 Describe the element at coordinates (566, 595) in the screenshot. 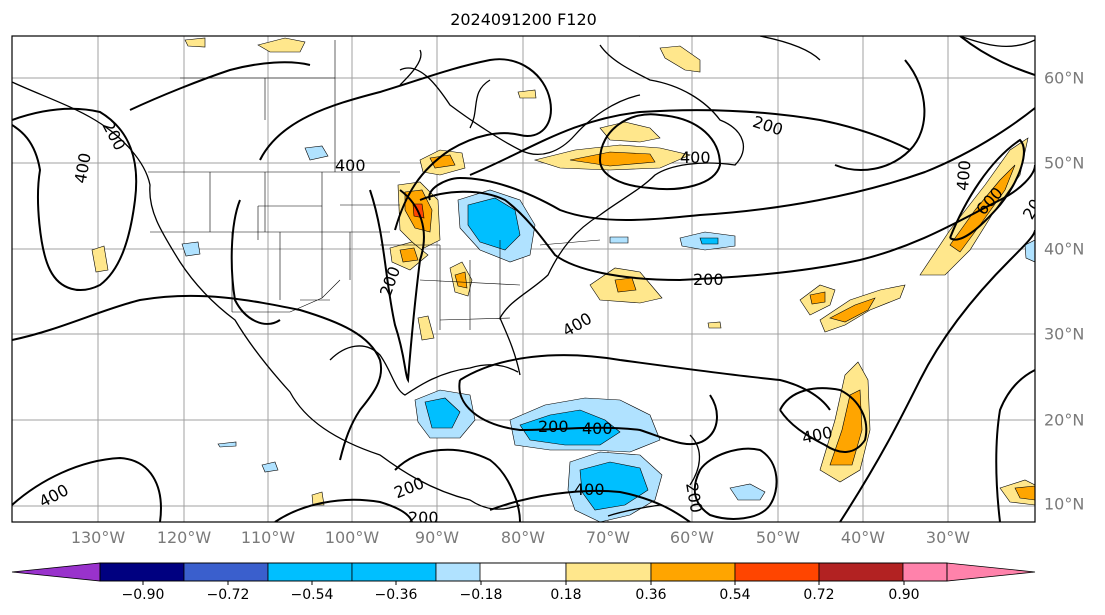

I see `colorbar-tick-label: 0.18` at that location.